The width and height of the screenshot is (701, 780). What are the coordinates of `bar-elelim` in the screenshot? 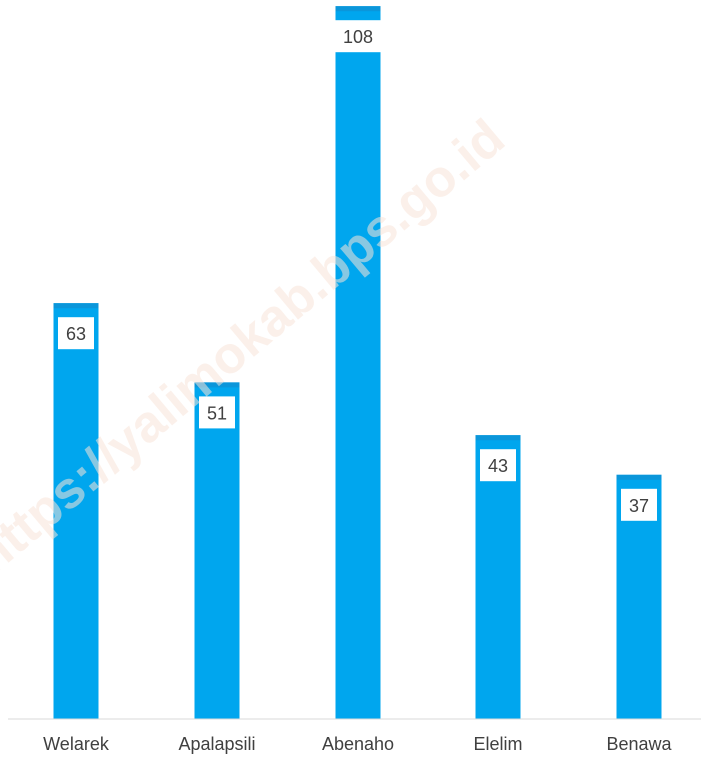 It's located at (498, 577).